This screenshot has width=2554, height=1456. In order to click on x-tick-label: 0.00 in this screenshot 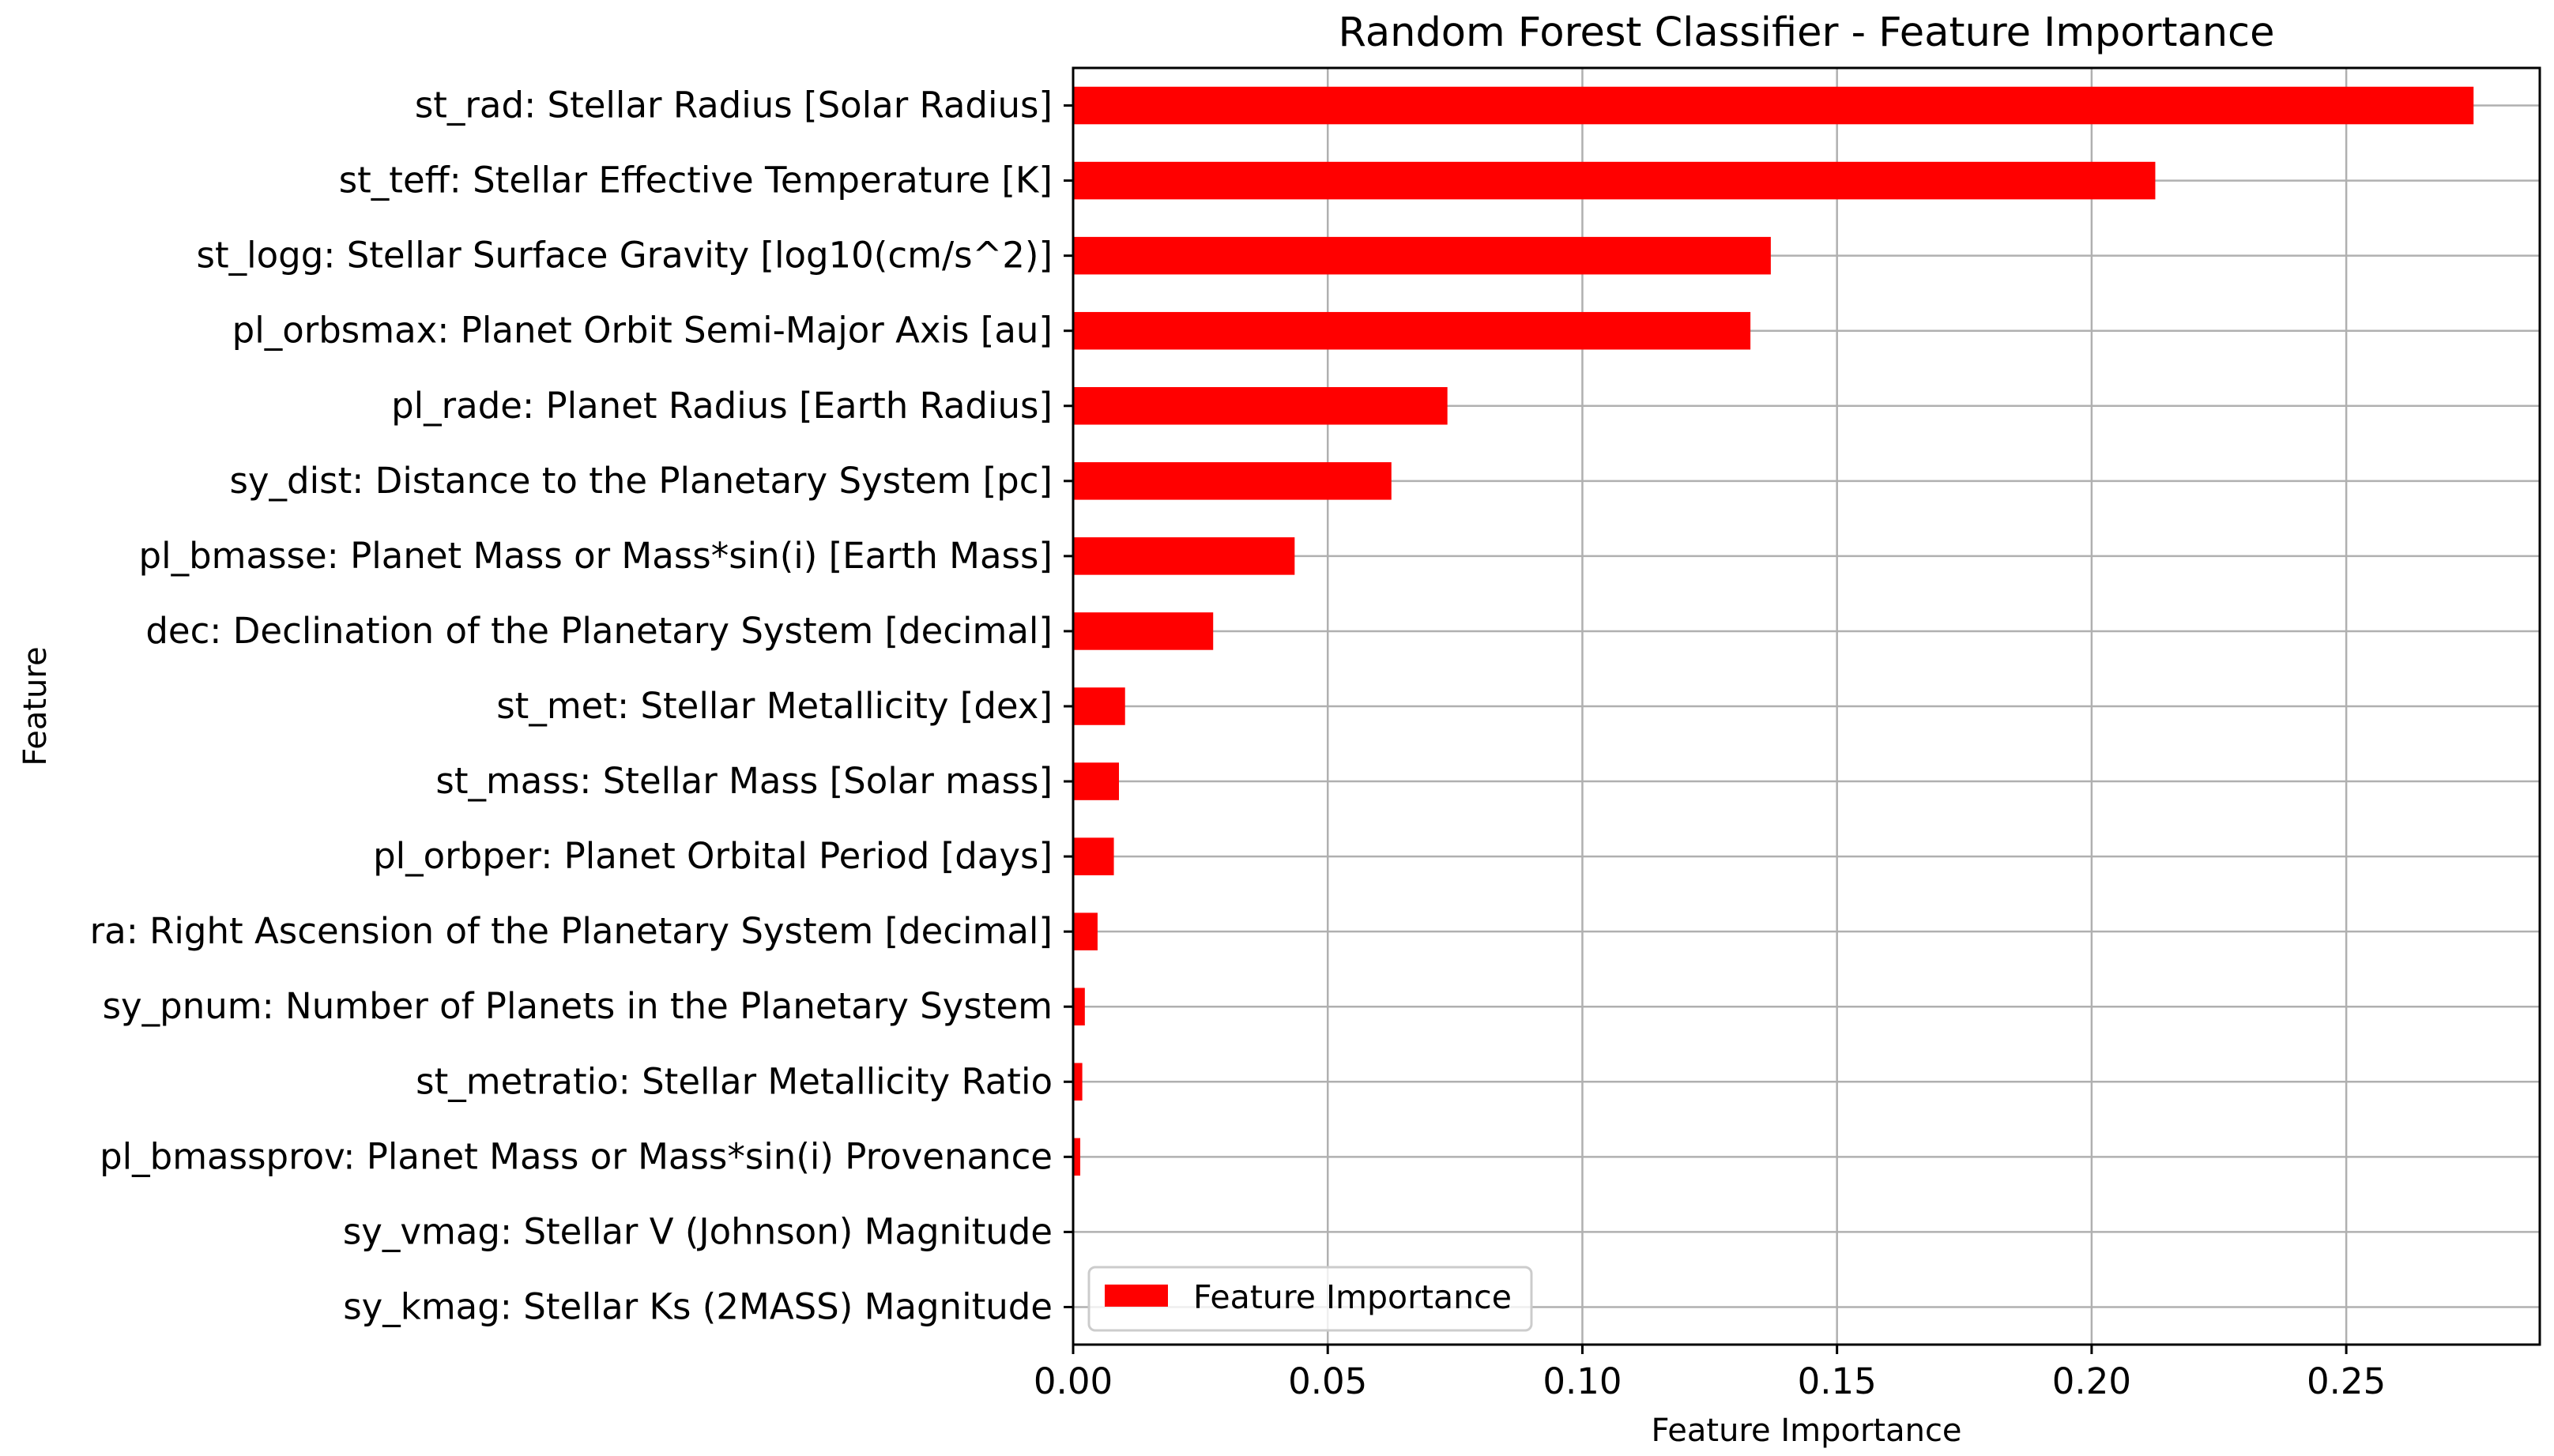, I will do `click(1073, 1381)`.